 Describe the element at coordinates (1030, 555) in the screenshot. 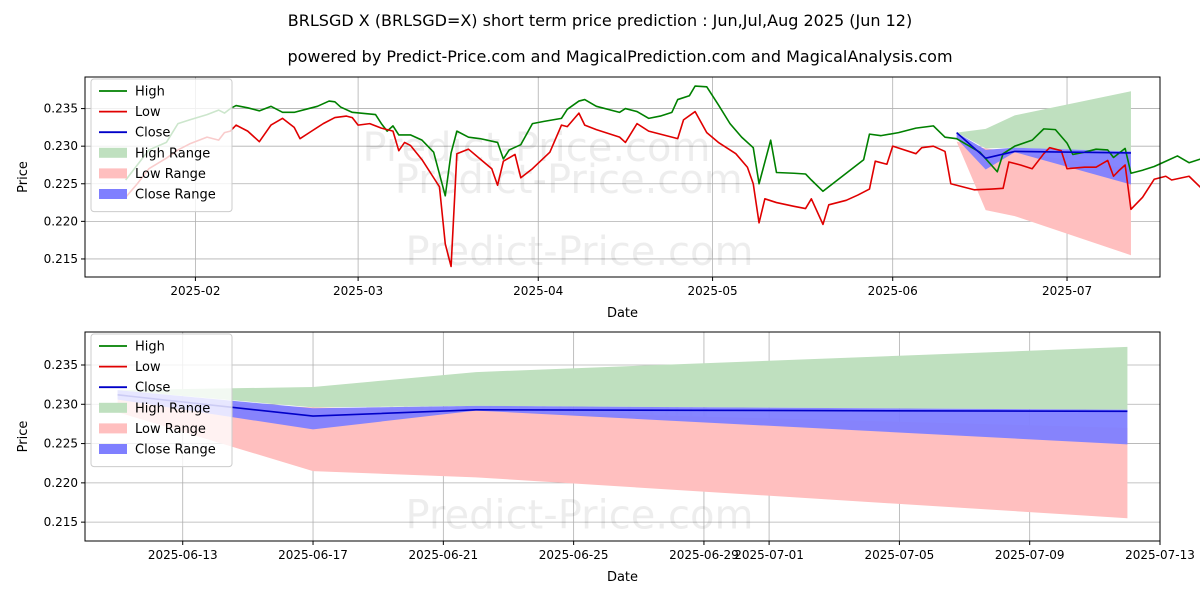

I see `x-tick-label: 2025-07-09` at that location.